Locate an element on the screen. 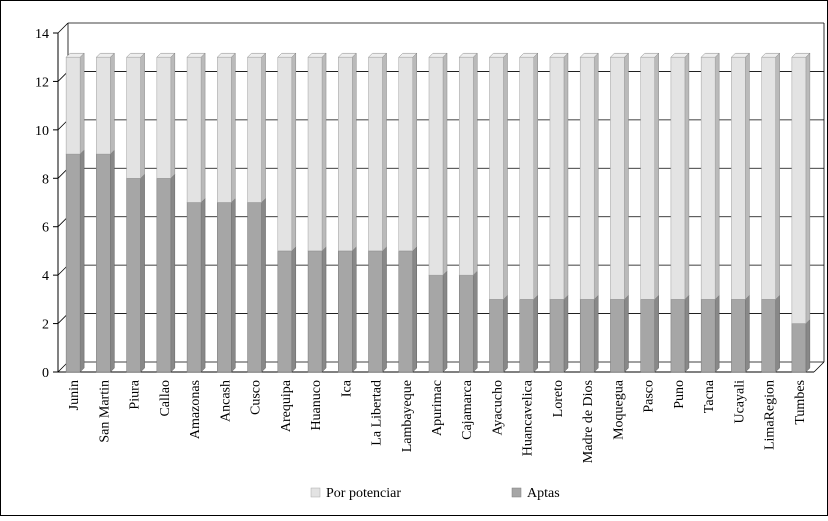 The height and width of the screenshot is (521, 828). bar-group-la-libertad is located at coordinates (377, 212).